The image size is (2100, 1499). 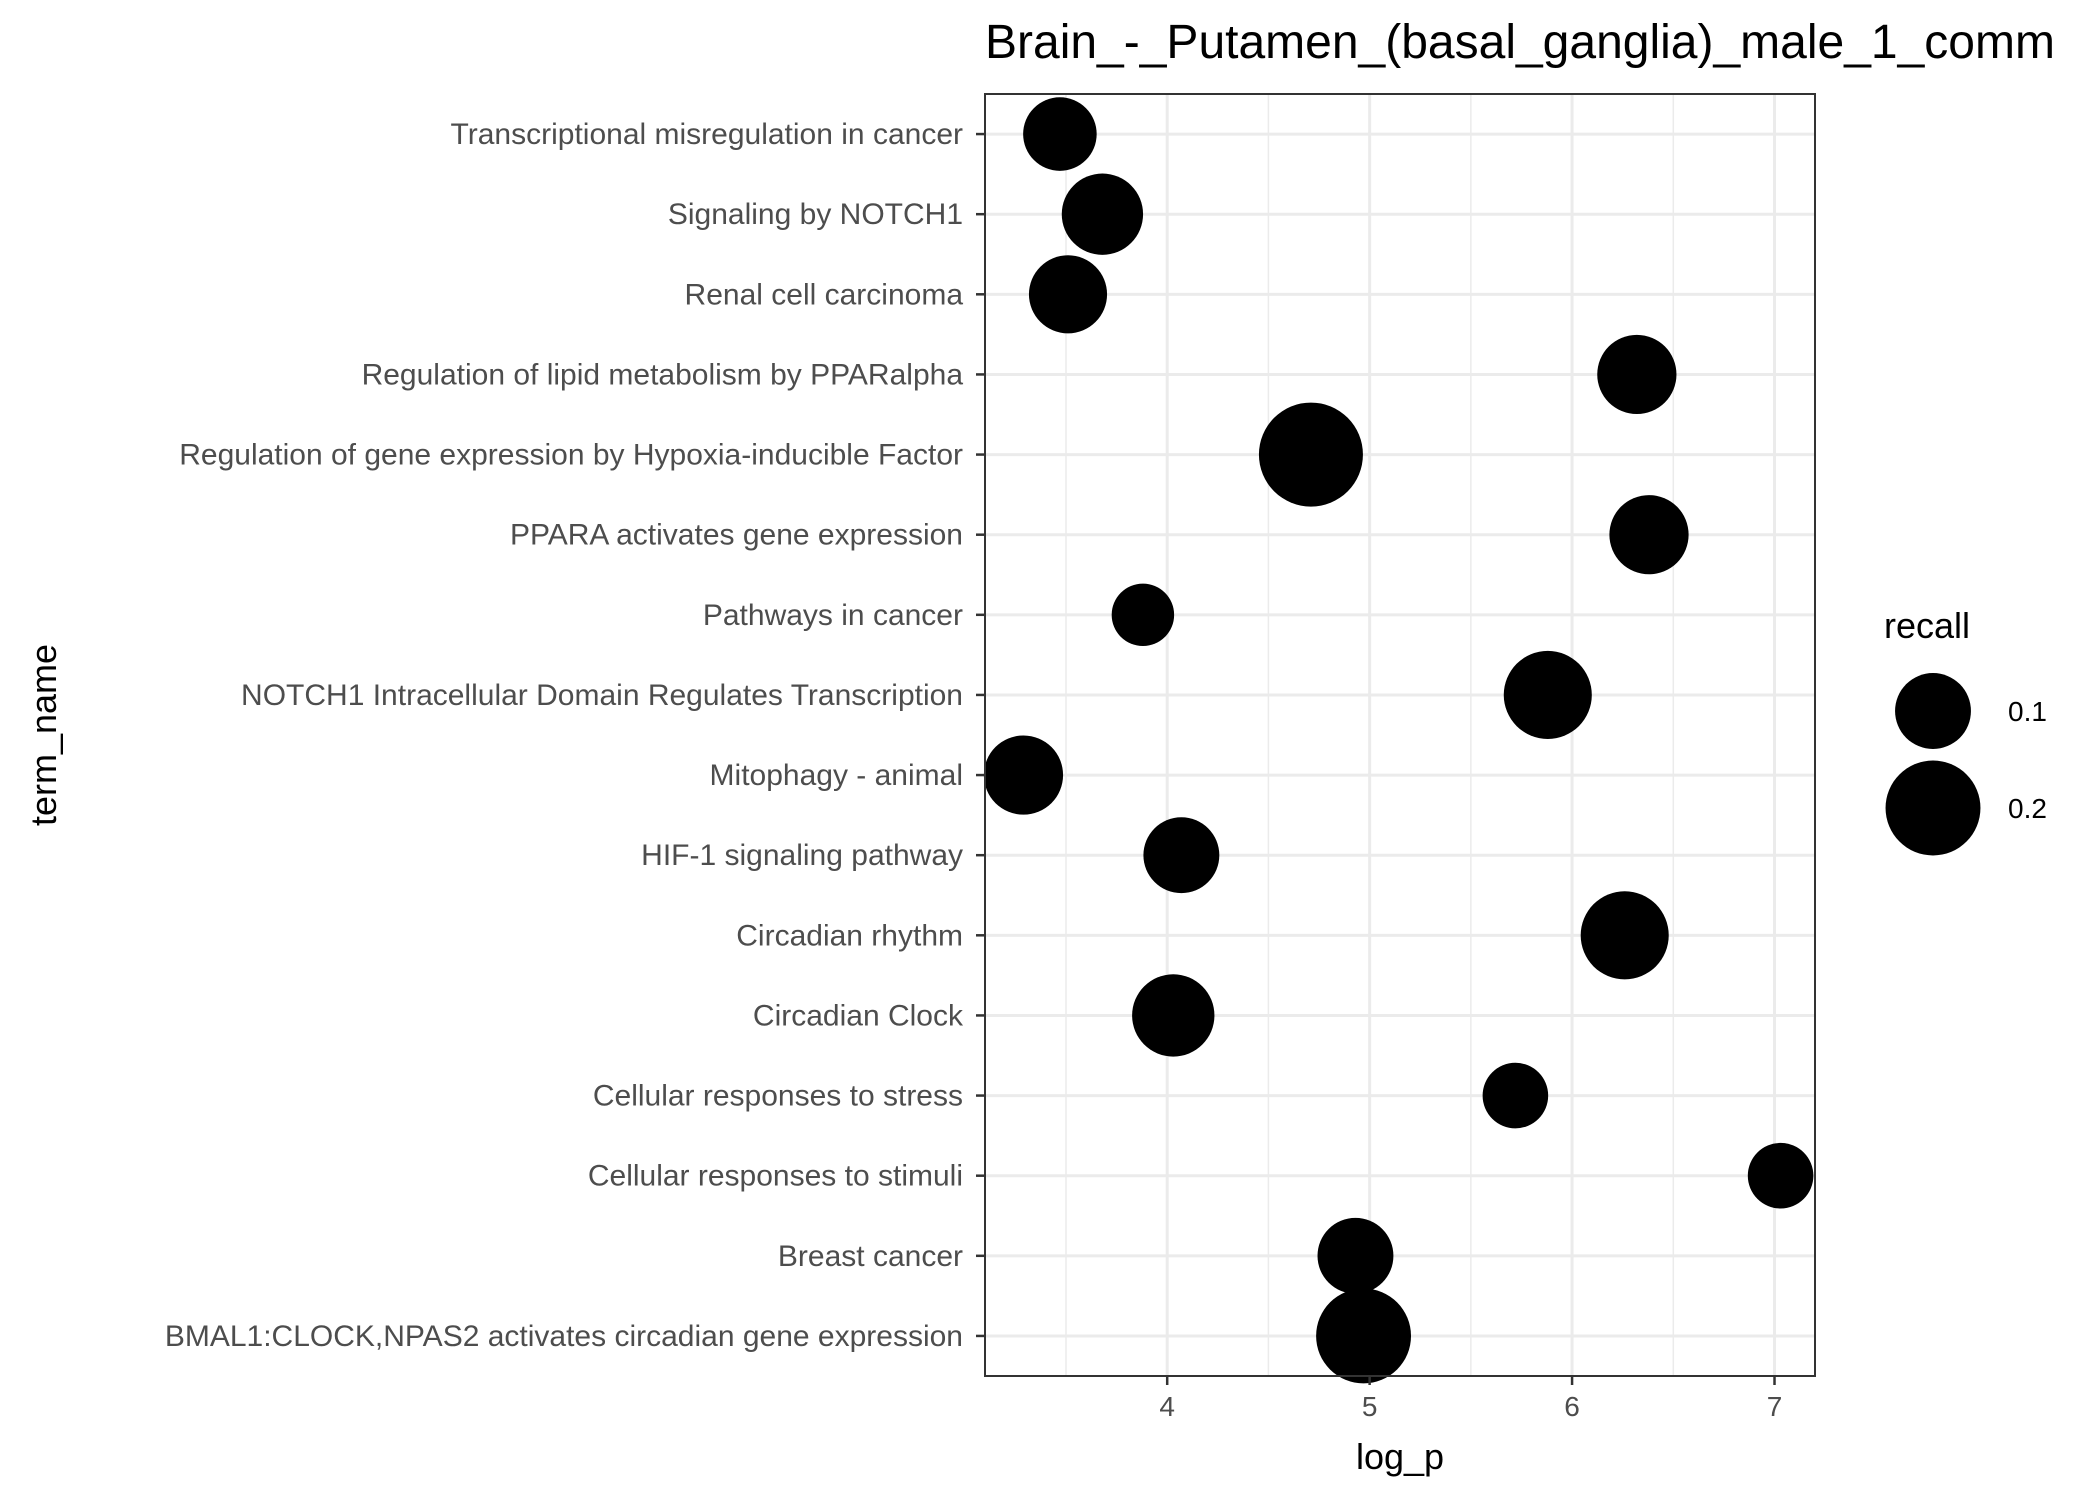 What do you see at coordinates (1370, 1406) in the screenshot?
I see `x-tick-label: 5` at bounding box center [1370, 1406].